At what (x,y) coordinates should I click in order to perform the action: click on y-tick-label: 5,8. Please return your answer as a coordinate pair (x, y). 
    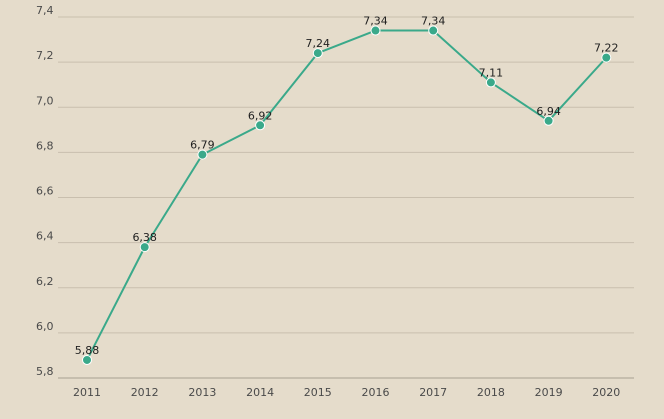
    Looking at the image, I should click on (45, 371).